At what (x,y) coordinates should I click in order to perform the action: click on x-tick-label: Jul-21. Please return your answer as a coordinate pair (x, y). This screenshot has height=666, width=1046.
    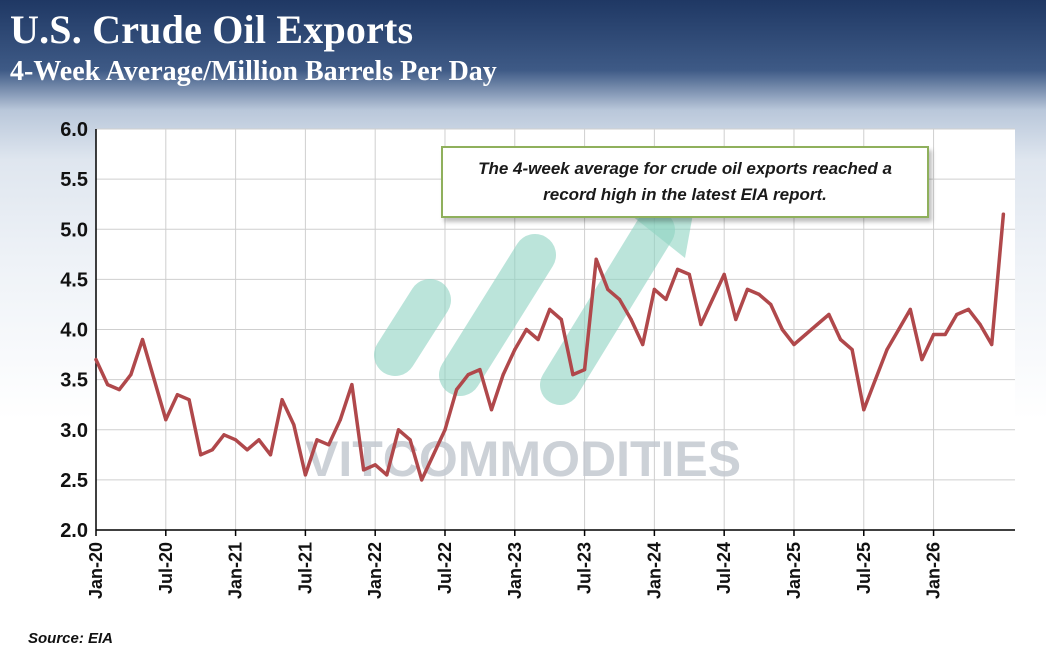
    Looking at the image, I should click on (305, 568).